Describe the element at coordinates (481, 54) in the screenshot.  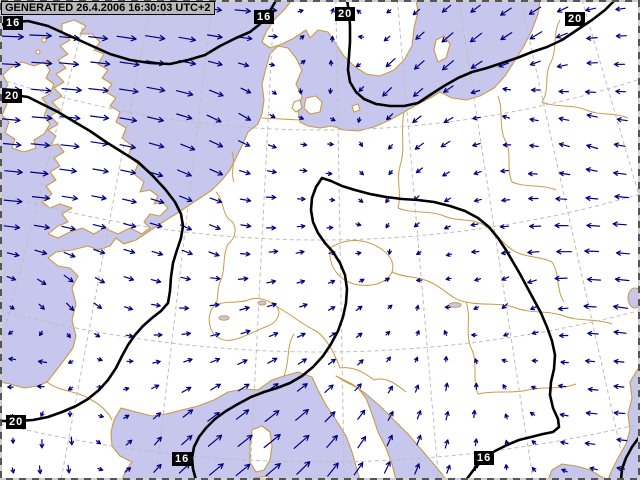
I see `contour-line-20-north` at that location.